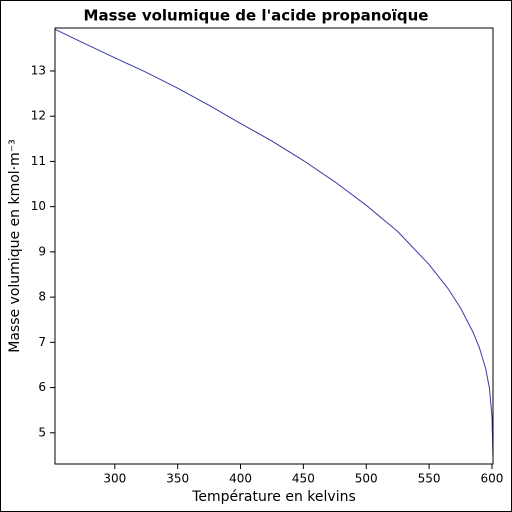 This screenshot has width=512, height=512. I want to click on x-tick-label: 450, so click(303, 479).